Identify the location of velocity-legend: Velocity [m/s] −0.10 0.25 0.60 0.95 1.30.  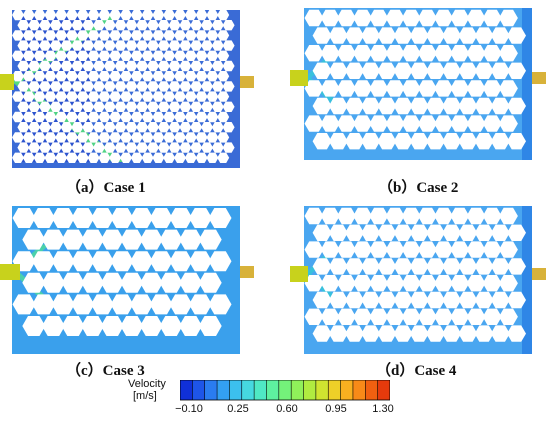
(275, 400).